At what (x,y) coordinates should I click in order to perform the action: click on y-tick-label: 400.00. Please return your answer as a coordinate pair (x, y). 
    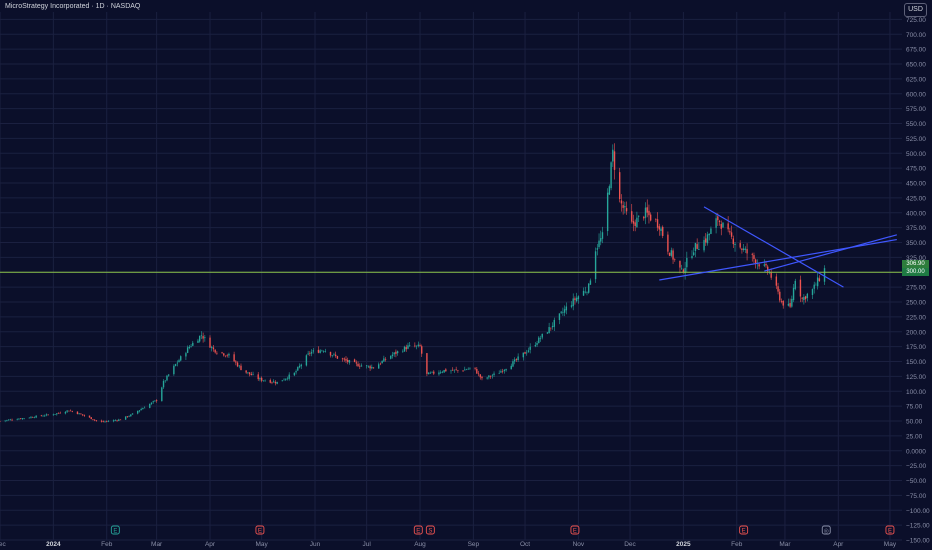
    Looking at the image, I should click on (916, 213).